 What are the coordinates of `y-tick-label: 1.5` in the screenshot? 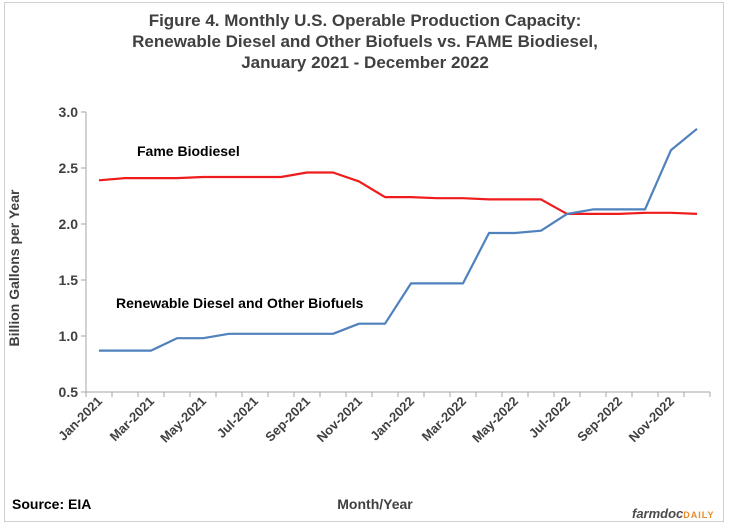 It's located at (69, 280).